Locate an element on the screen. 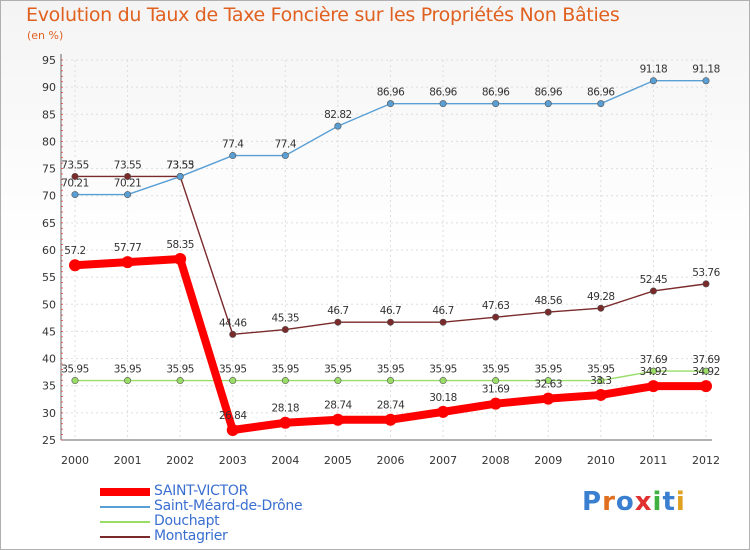  x-tick-label: 2012 is located at coordinates (706, 460).